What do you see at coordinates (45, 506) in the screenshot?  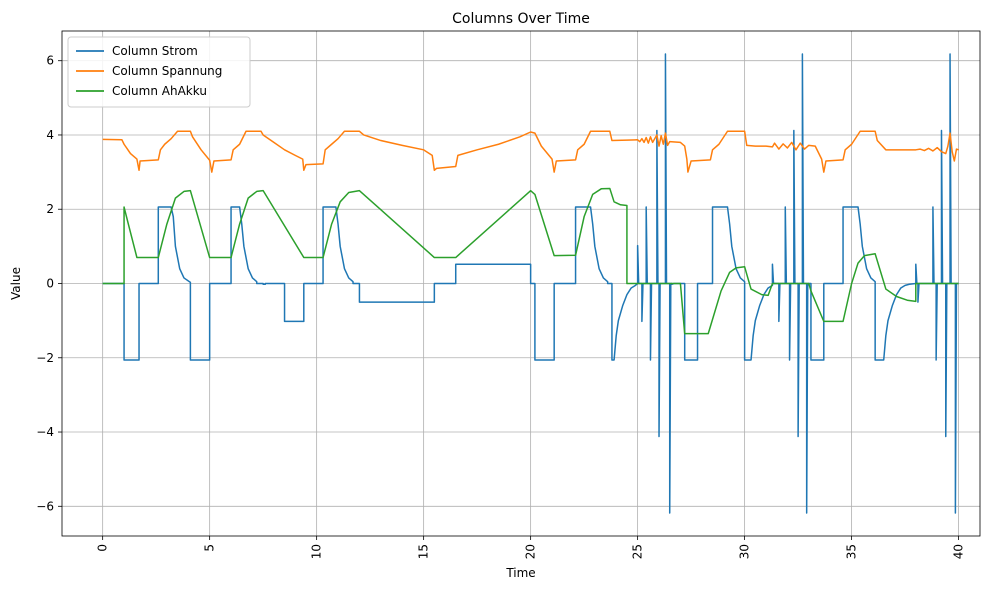 I see `y-tick-label-0: −6` at bounding box center [45, 506].